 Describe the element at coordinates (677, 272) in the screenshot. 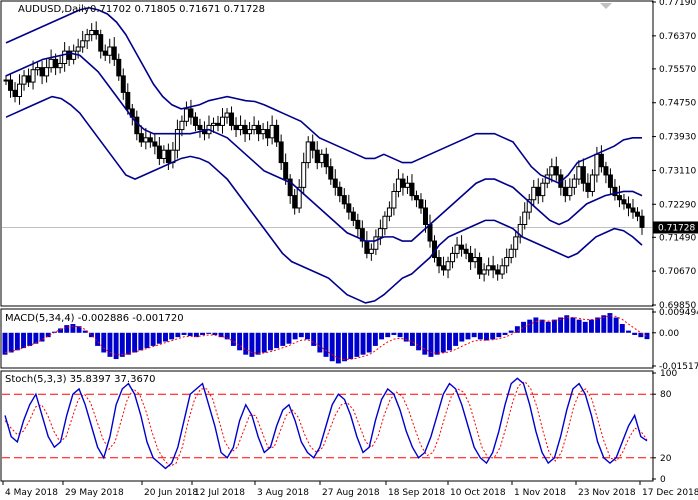

I see `price-axis-label: 0.70670` at that location.